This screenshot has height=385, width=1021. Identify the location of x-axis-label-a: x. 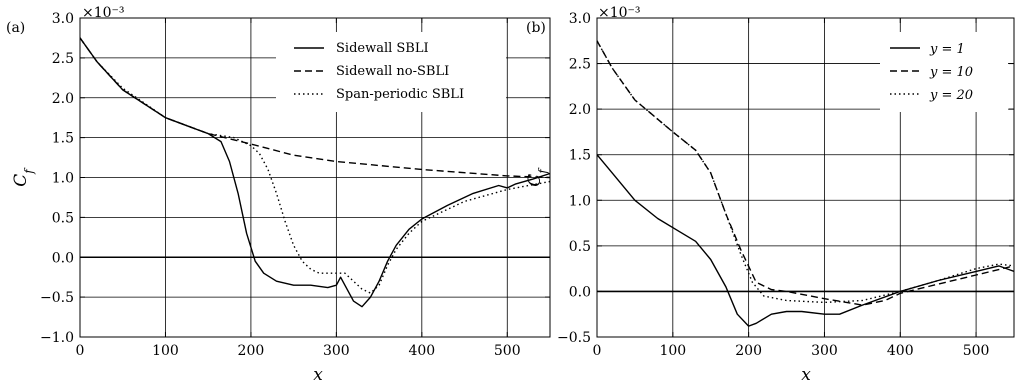
(318, 375).